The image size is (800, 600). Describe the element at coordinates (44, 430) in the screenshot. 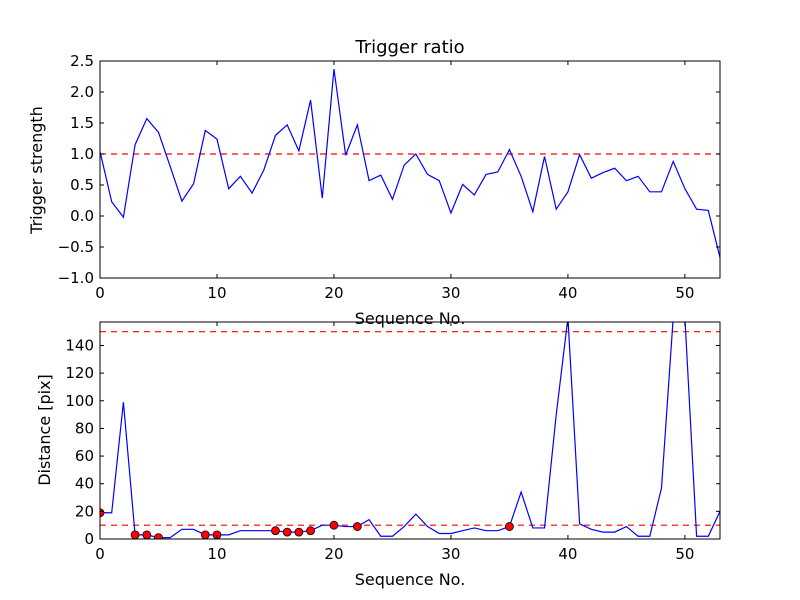

I see `y-axis-label: Distance [pix]` at that location.